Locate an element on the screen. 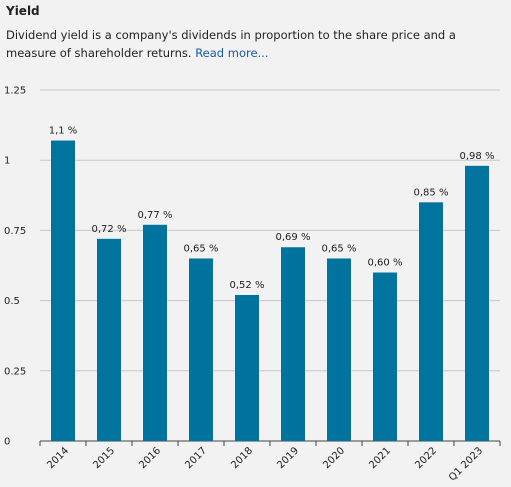 This screenshot has width=511, height=487. y-tick-label: 1.25 is located at coordinates (15, 91).